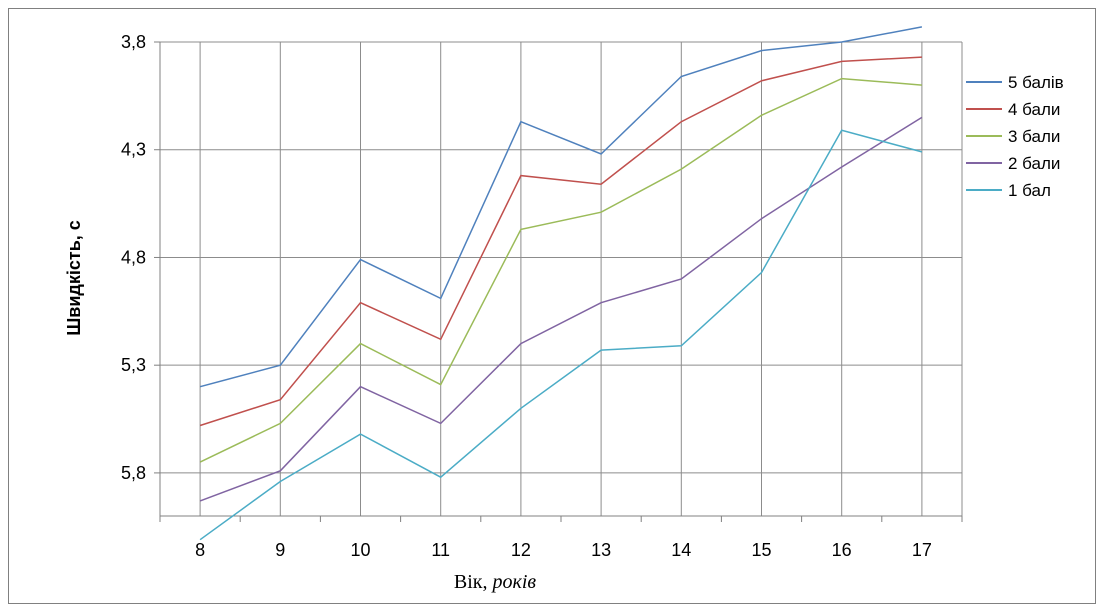 The width and height of the screenshot is (1098, 607). What do you see at coordinates (514, 582) in the screenshot?
I see `x-axis-label-unit: років` at bounding box center [514, 582].